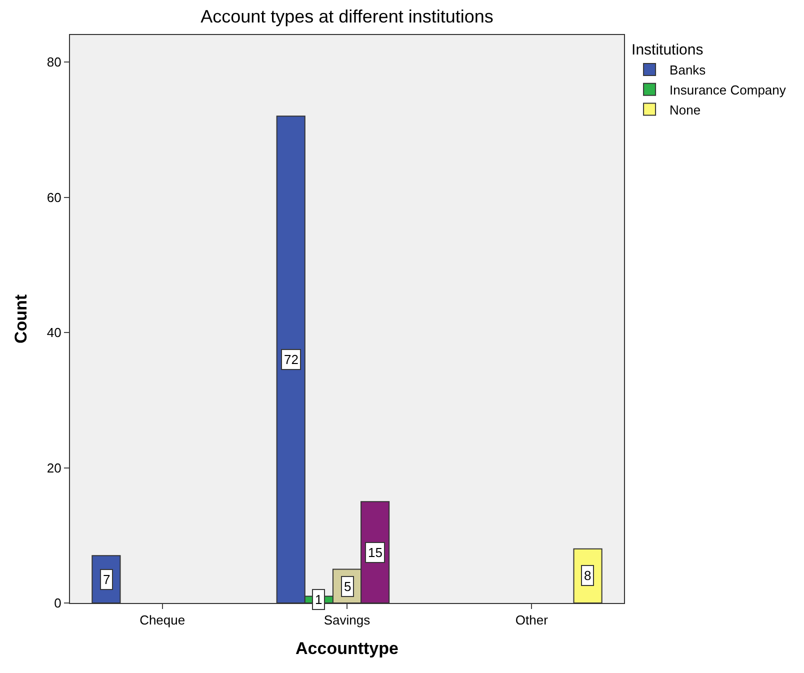  I want to click on y-tick-label: 20, so click(54, 468).